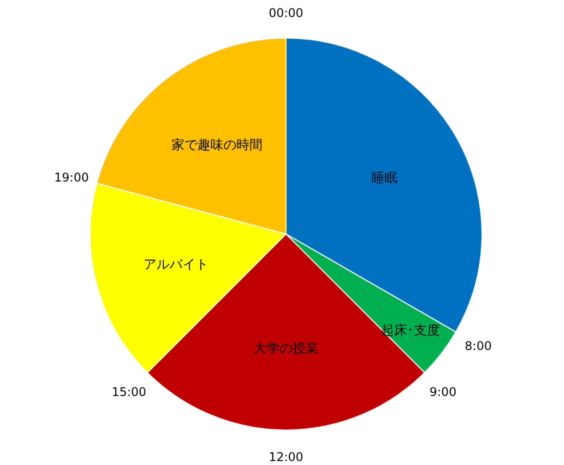 Image resolution: width=564 pixels, height=465 pixels. What do you see at coordinates (384, 178) in the screenshot?
I see `slice-label: 睡眠` at bounding box center [384, 178].